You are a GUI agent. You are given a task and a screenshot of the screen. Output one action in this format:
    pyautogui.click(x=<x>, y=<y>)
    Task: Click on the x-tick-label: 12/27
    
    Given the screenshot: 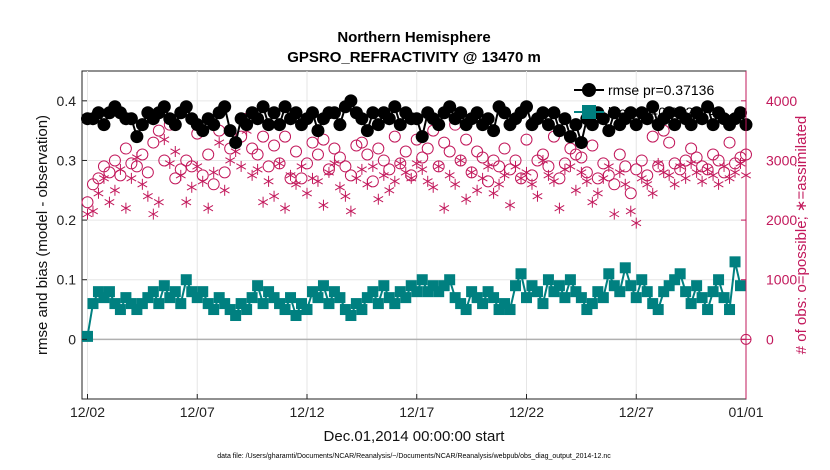 What is the action you would take?
    pyautogui.click(x=636, y=412)
    